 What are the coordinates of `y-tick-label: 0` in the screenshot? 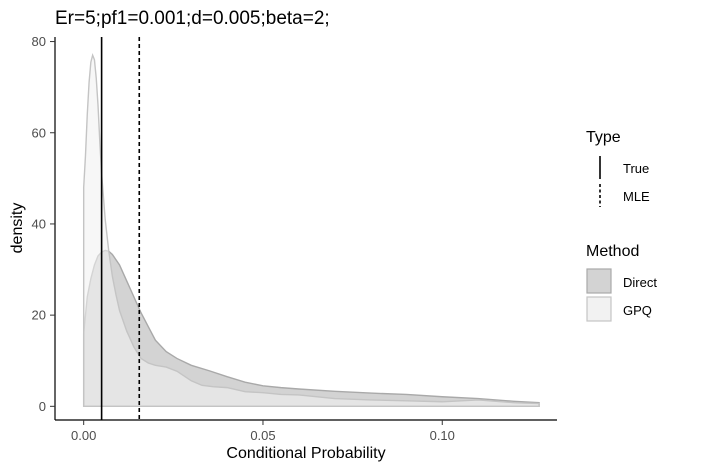 It's located at (42, 406).